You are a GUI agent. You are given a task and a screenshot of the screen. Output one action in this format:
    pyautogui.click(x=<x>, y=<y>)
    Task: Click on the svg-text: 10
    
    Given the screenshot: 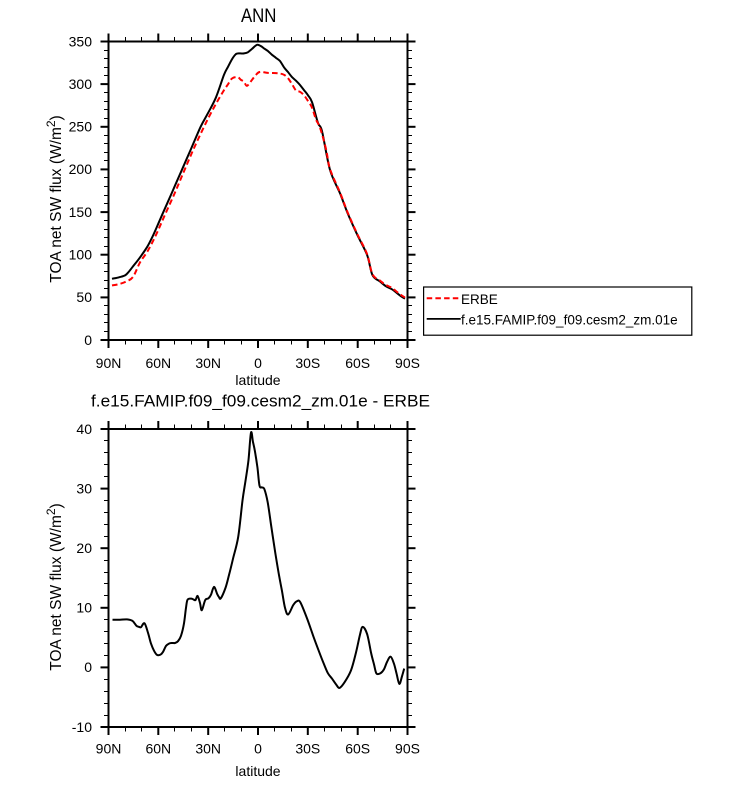 What is the action you would take?
    pyautogui.click(x=84, y=608)
    